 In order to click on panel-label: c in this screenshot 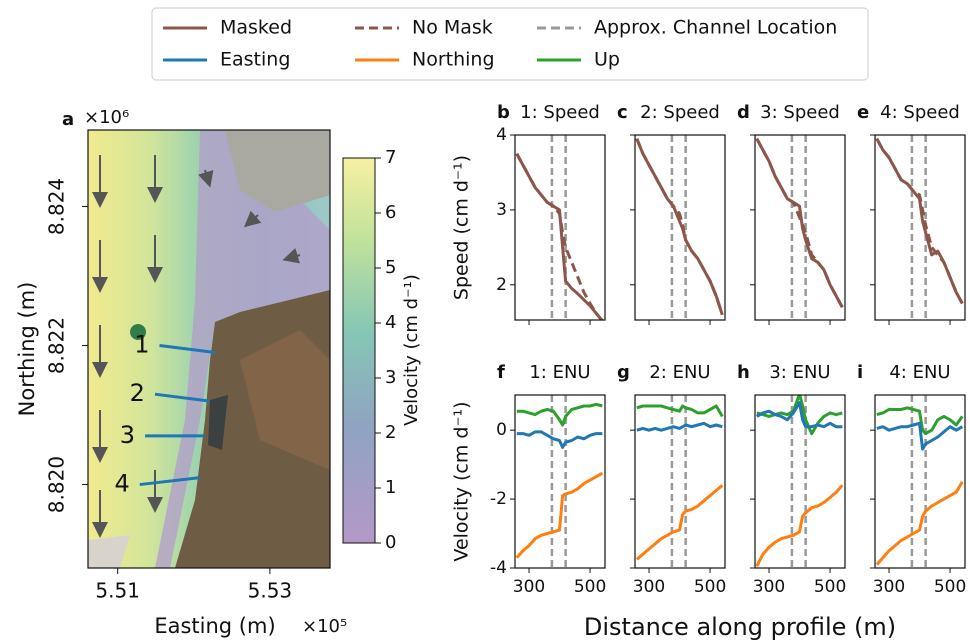, I will do `click(622, 112)`.